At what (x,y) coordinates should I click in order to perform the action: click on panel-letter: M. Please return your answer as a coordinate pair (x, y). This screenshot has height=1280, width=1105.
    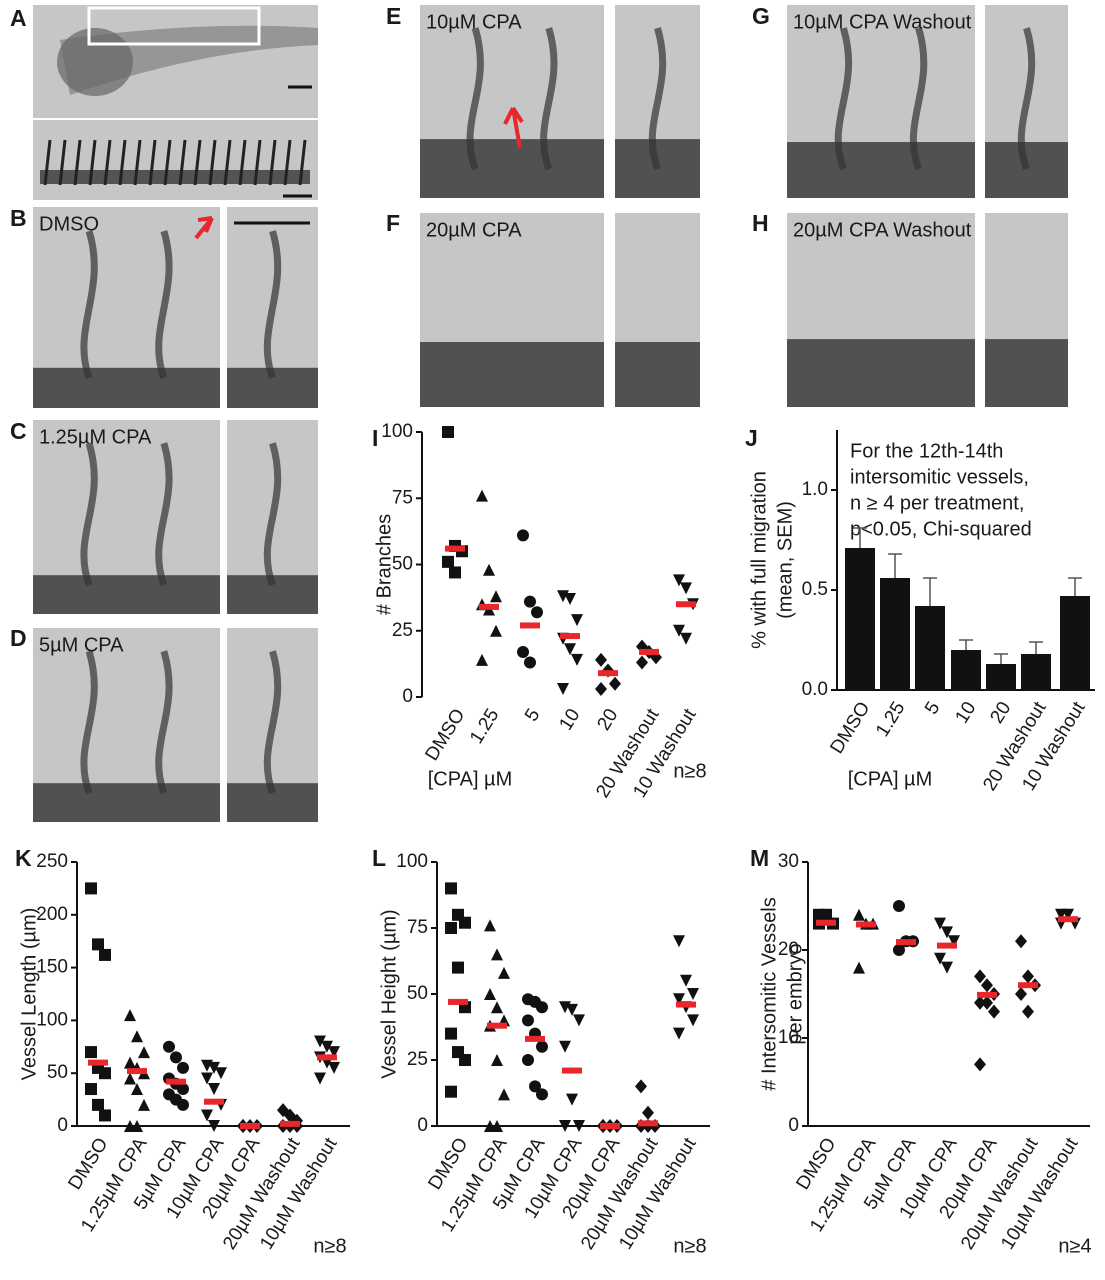
    Looking at the image, I should click on (759, 858).